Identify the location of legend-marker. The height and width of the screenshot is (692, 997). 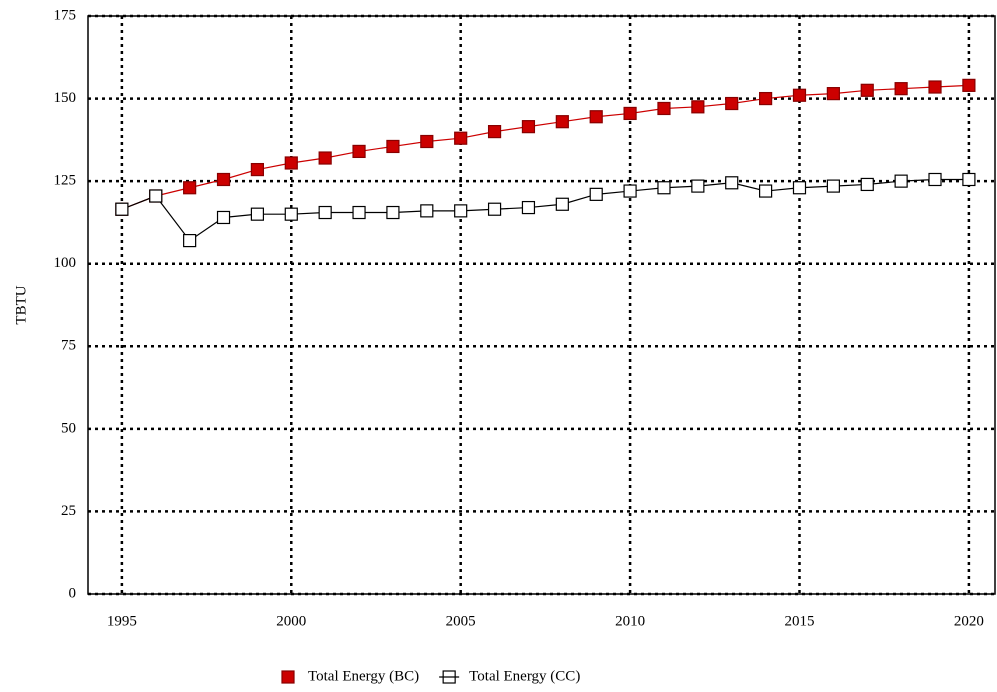
(288, 677).